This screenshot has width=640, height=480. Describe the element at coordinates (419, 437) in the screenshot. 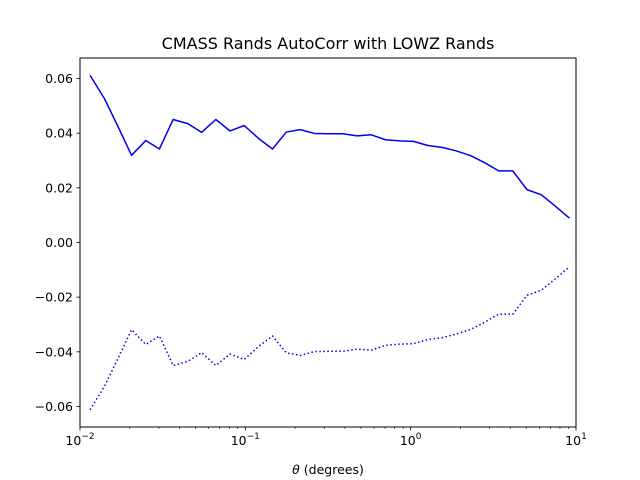

I see `x-tick-label-exponent: 0` at that location.